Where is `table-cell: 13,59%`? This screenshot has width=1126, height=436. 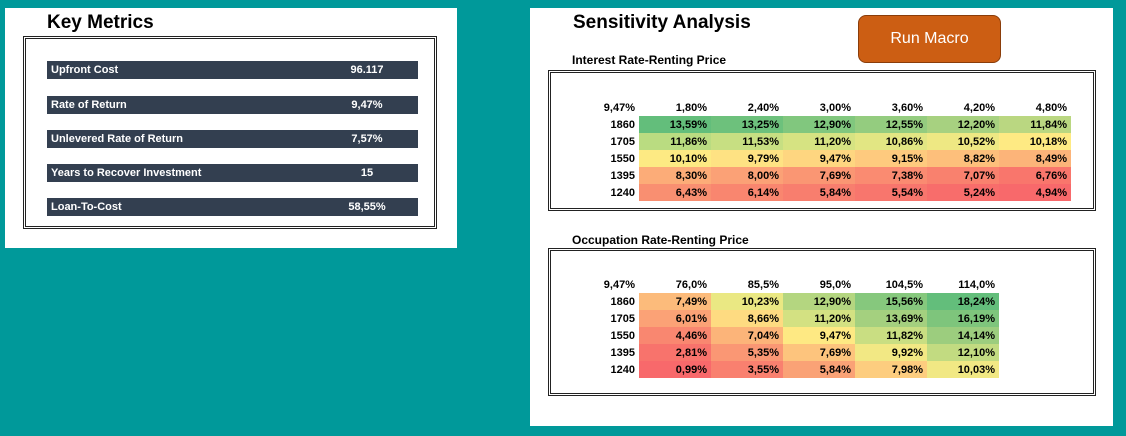
table-cell: 13,59% is located at coordinates (675, 124).